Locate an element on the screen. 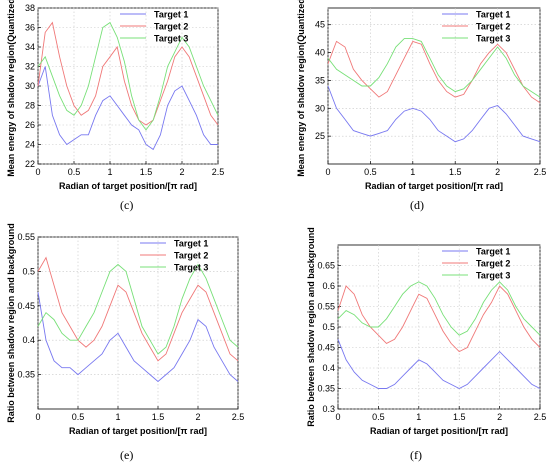  y-tick-label: 45 is located at coordinates (320, 25).